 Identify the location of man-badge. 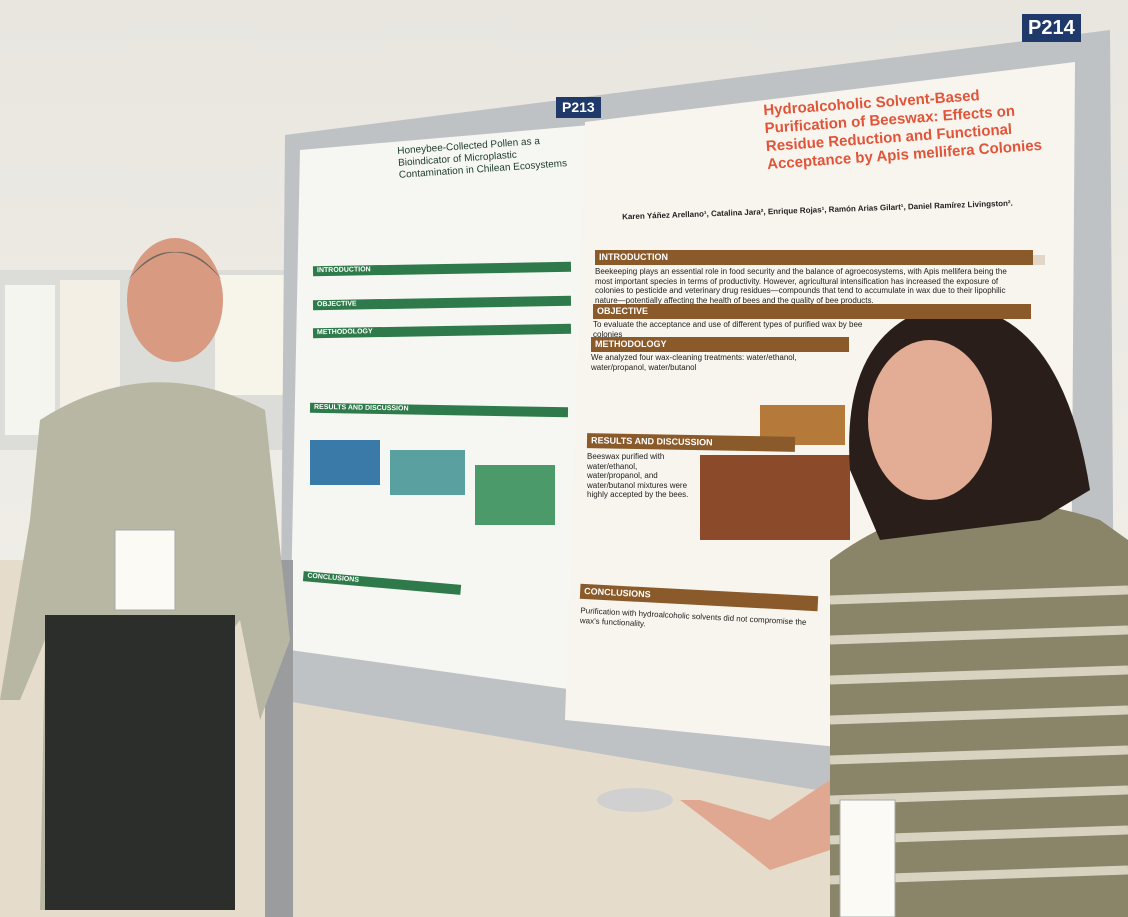
(145, 570).